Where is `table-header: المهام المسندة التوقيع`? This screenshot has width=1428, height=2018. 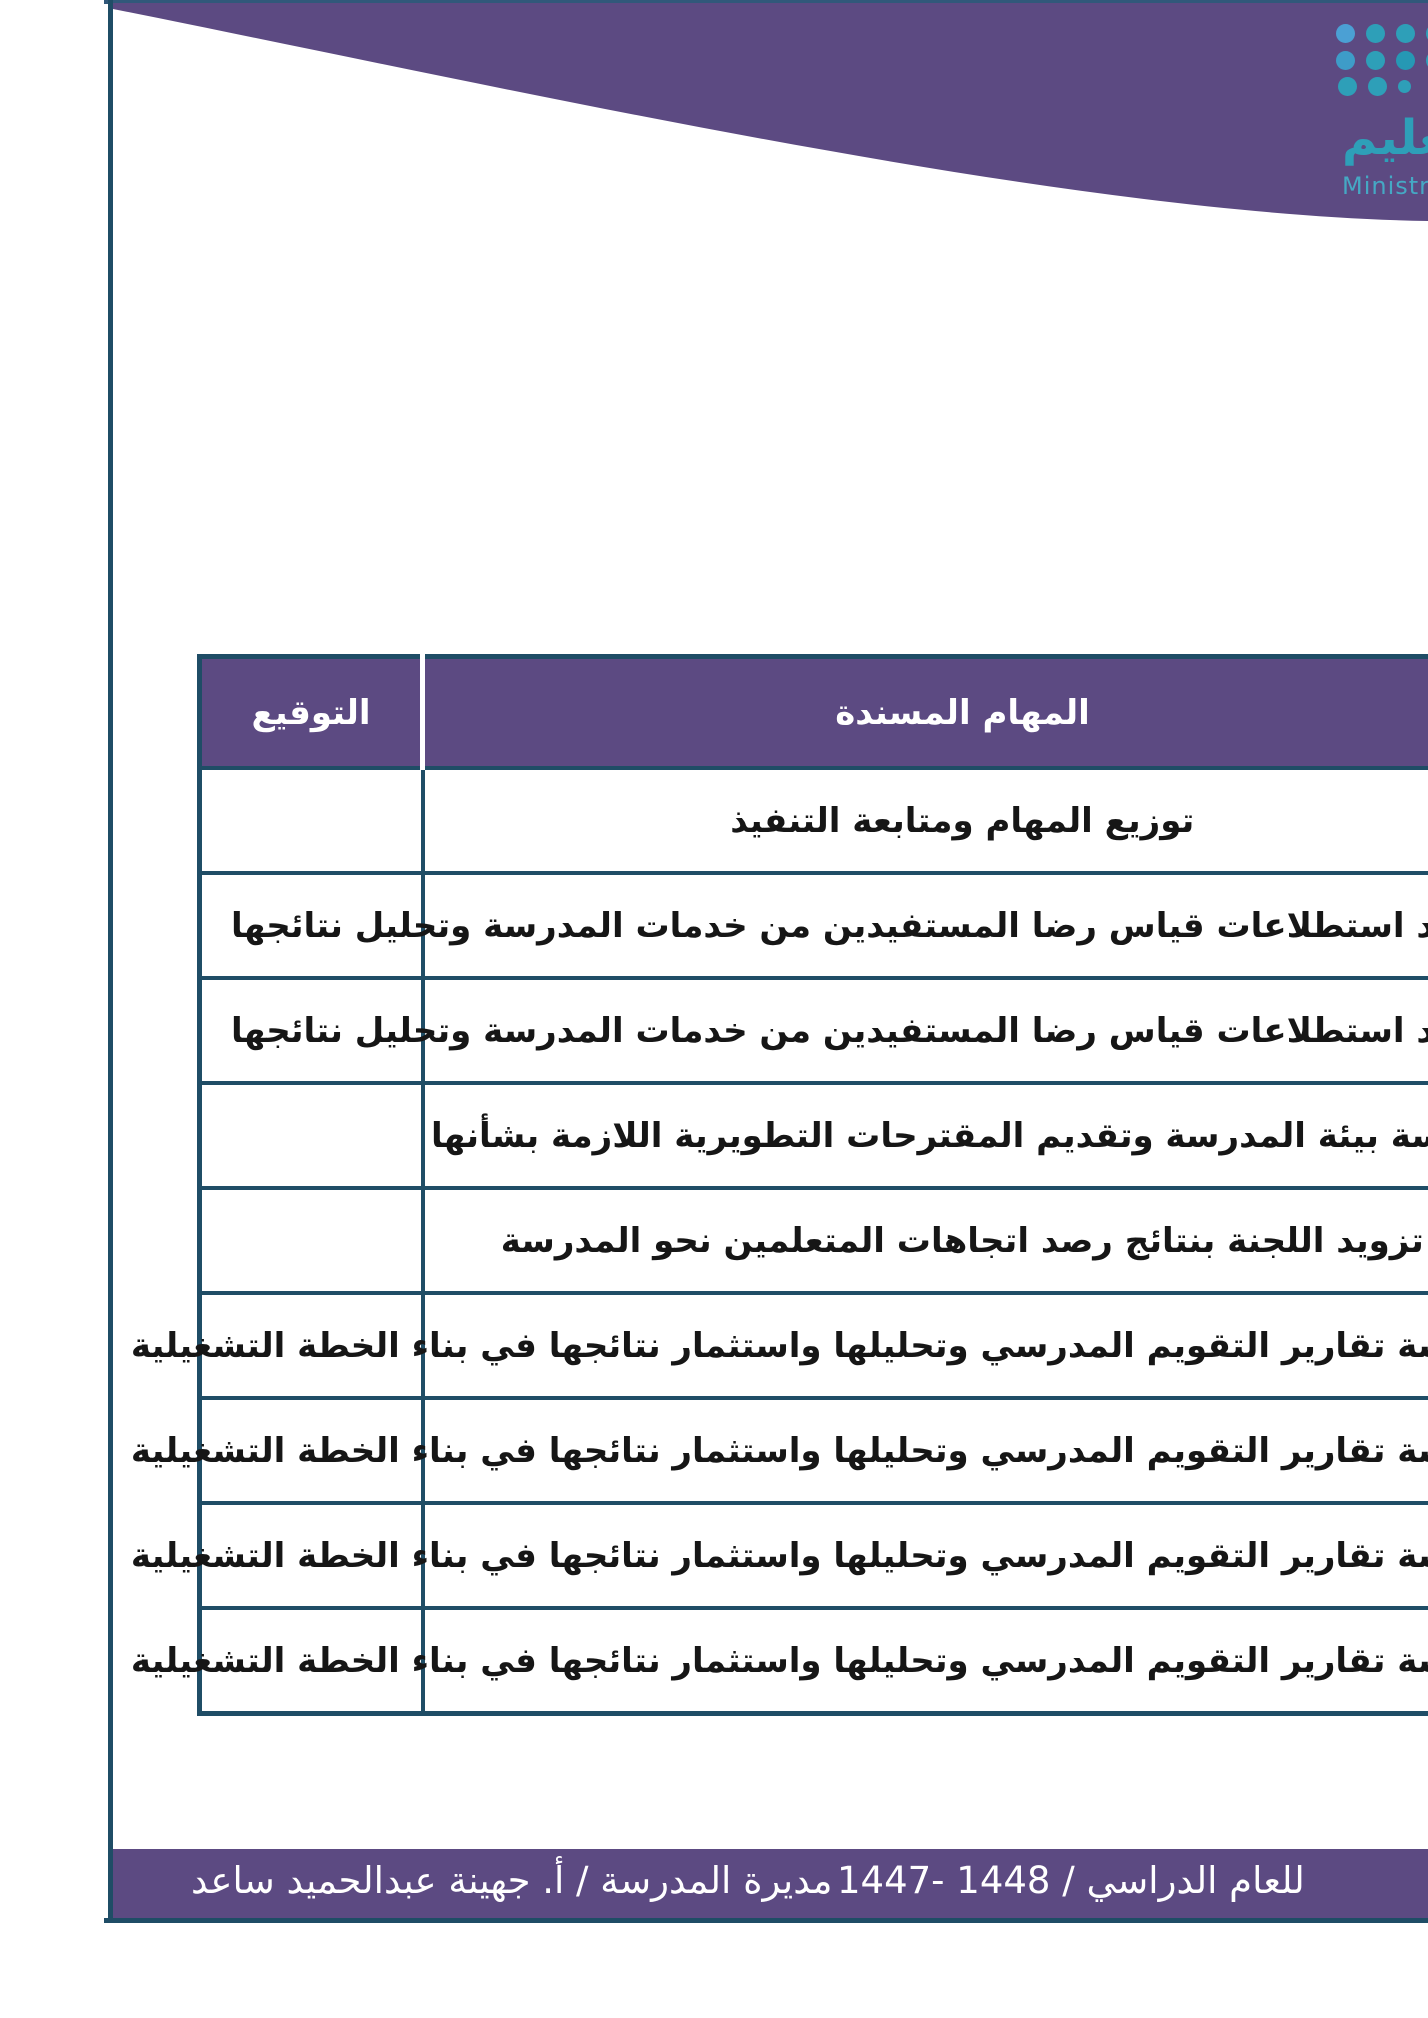 table-header: المهام المسندة التوقيع is located at coordinates (812, 712).